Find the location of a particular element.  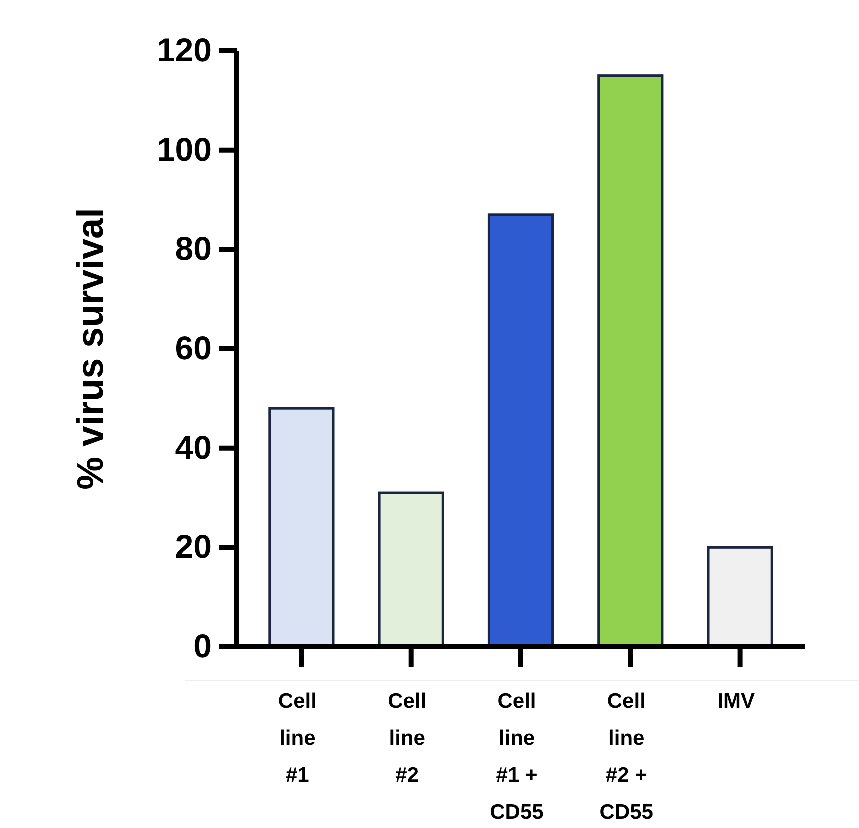

y-axis-title: % virus survival is located at coordinates (90, 349).